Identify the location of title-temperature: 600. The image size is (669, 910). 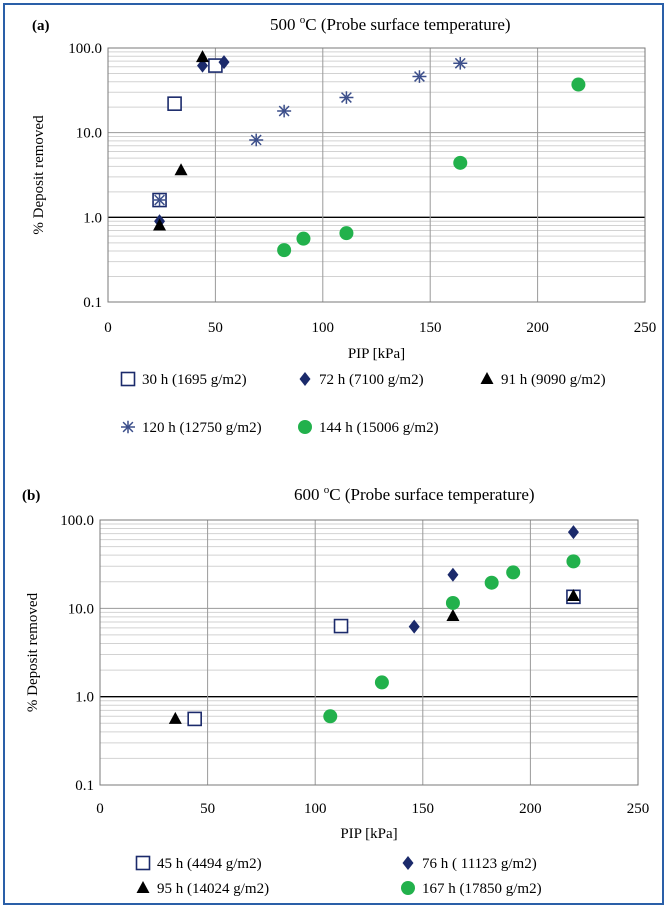
(309, 494).